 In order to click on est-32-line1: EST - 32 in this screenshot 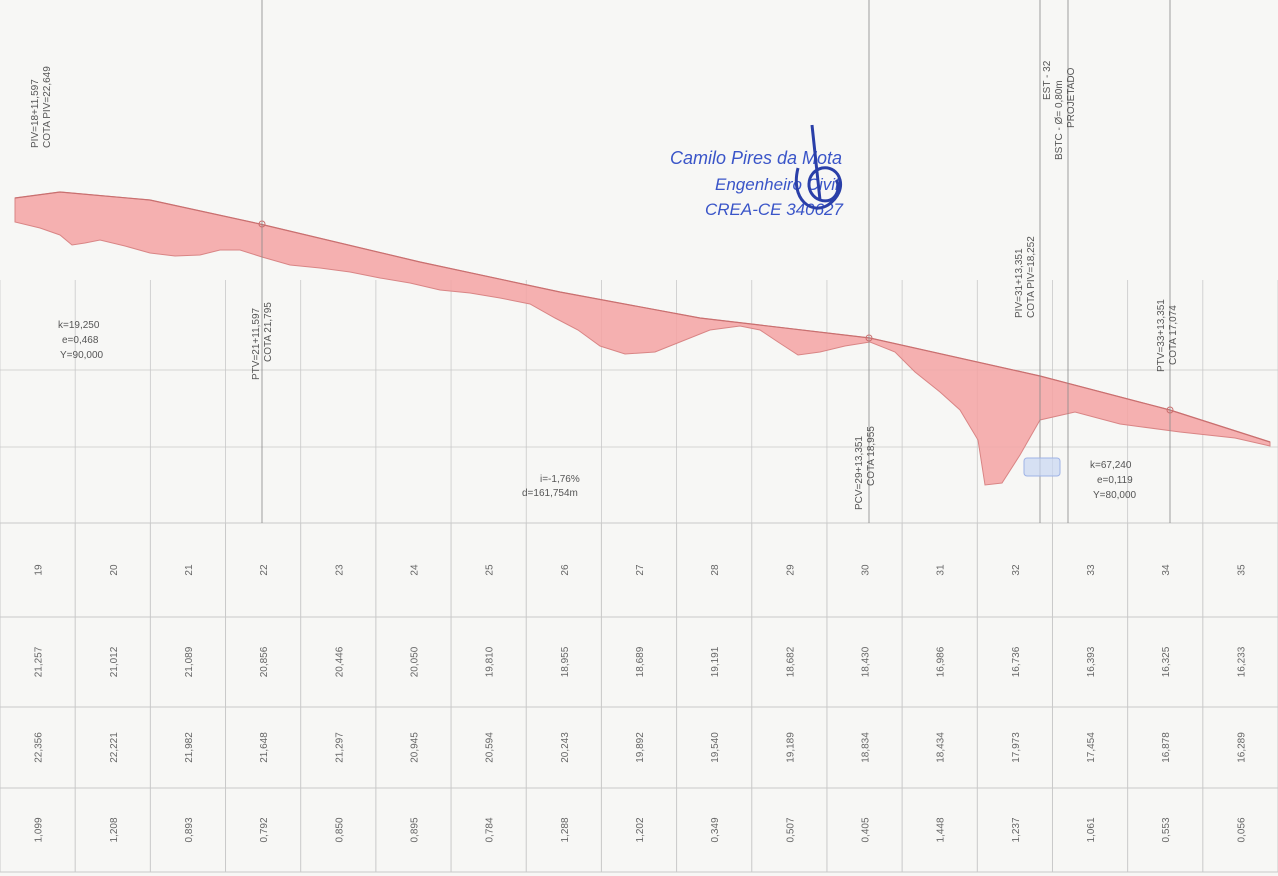, I will do `click(1047, 80)`.